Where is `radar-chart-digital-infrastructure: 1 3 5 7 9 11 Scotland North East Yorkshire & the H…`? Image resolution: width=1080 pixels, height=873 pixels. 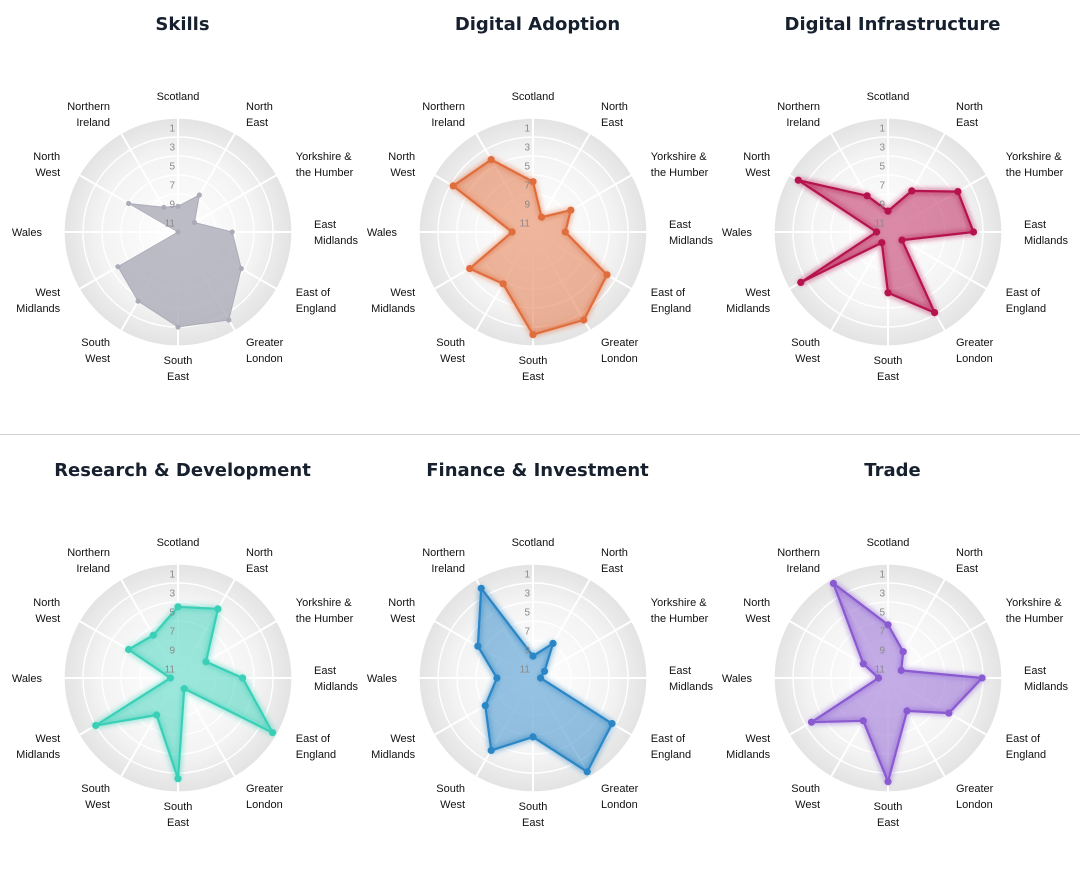
radar-chart-digital-infrastructure: 1 3 5 7 9 11 Scotland North East Yorkshire & the H… is located at coordinates (895, 237).